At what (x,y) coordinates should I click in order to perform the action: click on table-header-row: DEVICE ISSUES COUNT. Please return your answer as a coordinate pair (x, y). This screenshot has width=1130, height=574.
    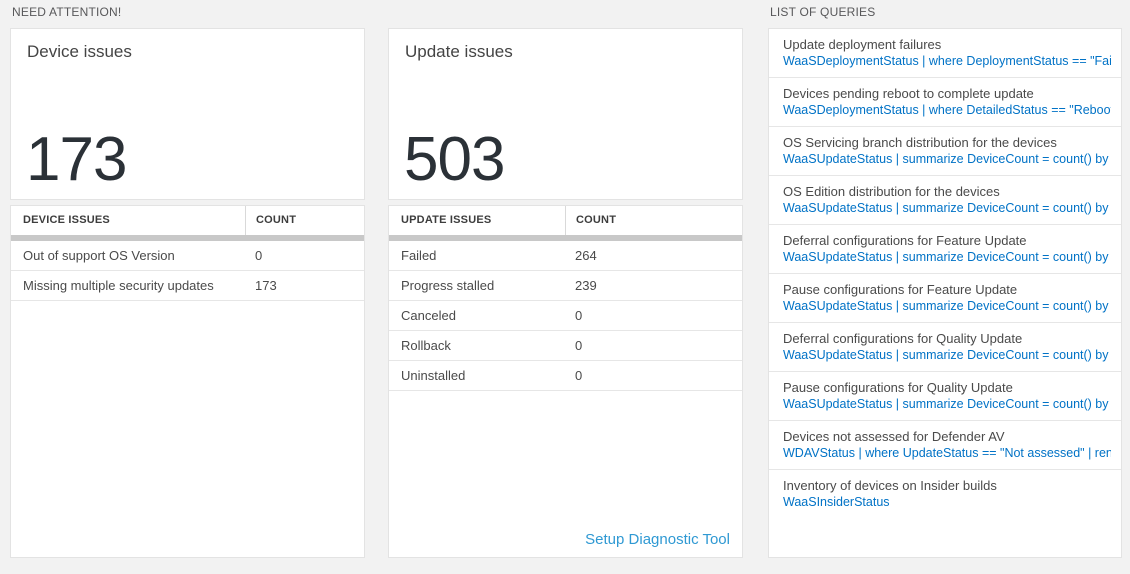
    Looking at the image, I should click on (187, 220).